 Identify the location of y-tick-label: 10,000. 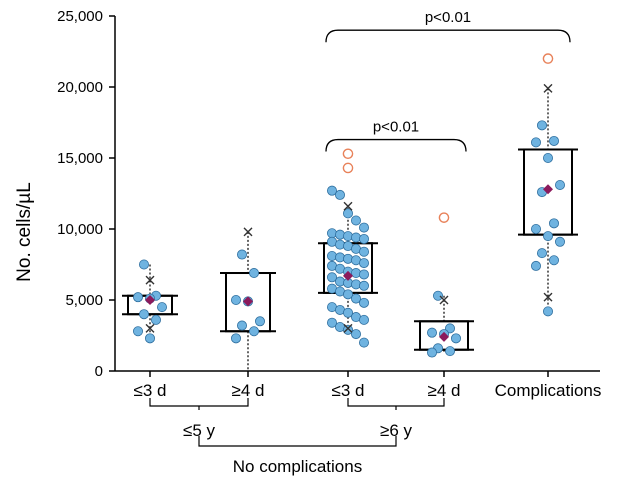
(80, 229).